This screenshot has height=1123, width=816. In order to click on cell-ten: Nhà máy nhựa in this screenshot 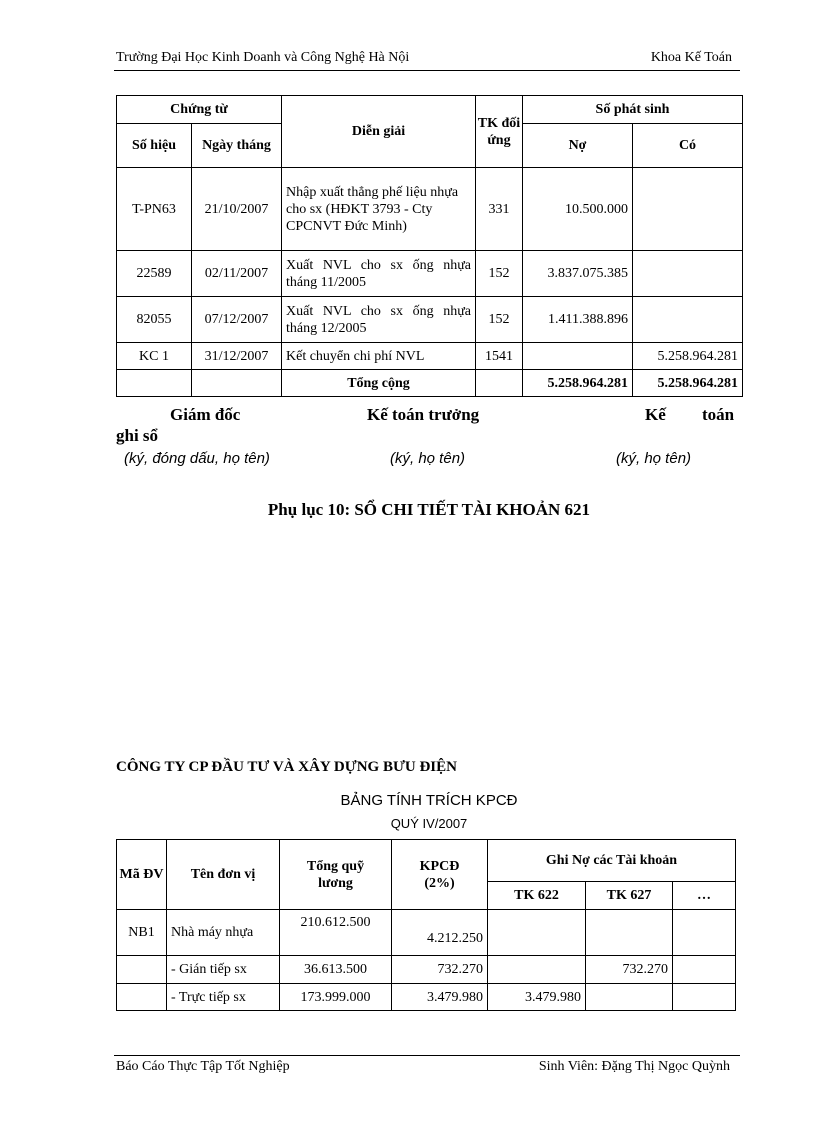, I will do `click(223, 932)`.